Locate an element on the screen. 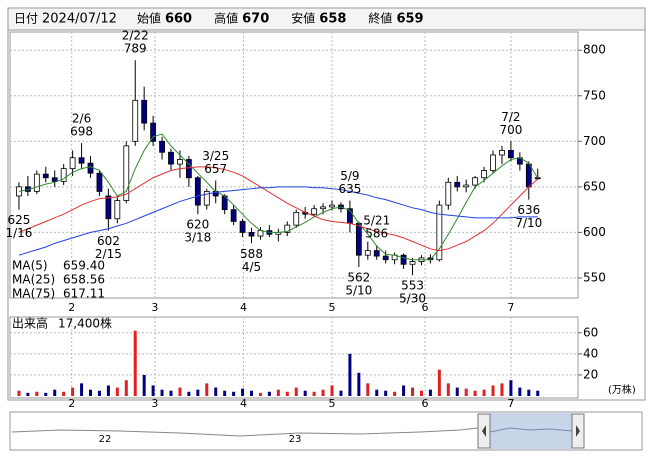 The width and height of the screenshot is (653, 474). annotation-price: 553 is located at coordinates (412, 286).